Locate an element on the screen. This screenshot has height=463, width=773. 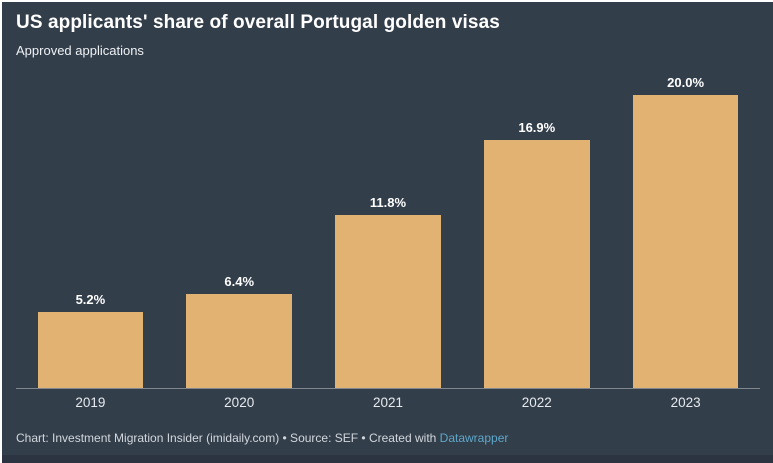
bar-group-2023: 20.0% is located at coordinates (685, 228).